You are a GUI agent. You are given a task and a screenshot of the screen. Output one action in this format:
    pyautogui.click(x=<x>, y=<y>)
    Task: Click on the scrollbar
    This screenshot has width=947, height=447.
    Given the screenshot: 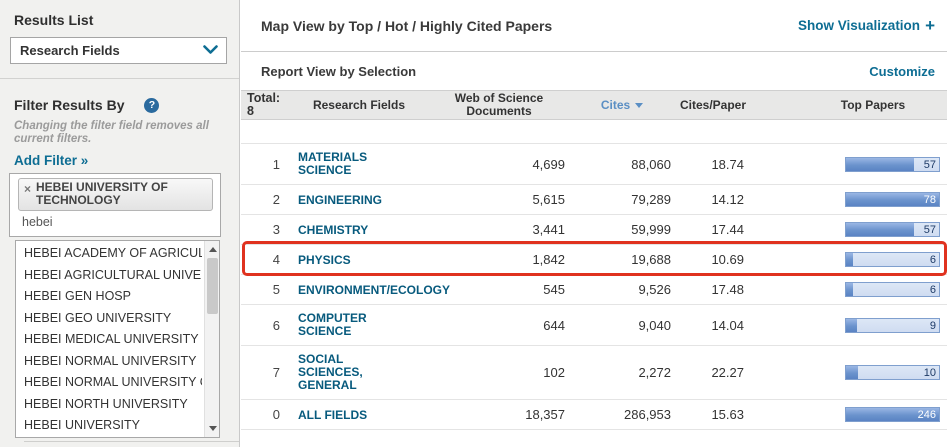 What is the action you would take?
    pyautogui.click(x=211, y=339)
    